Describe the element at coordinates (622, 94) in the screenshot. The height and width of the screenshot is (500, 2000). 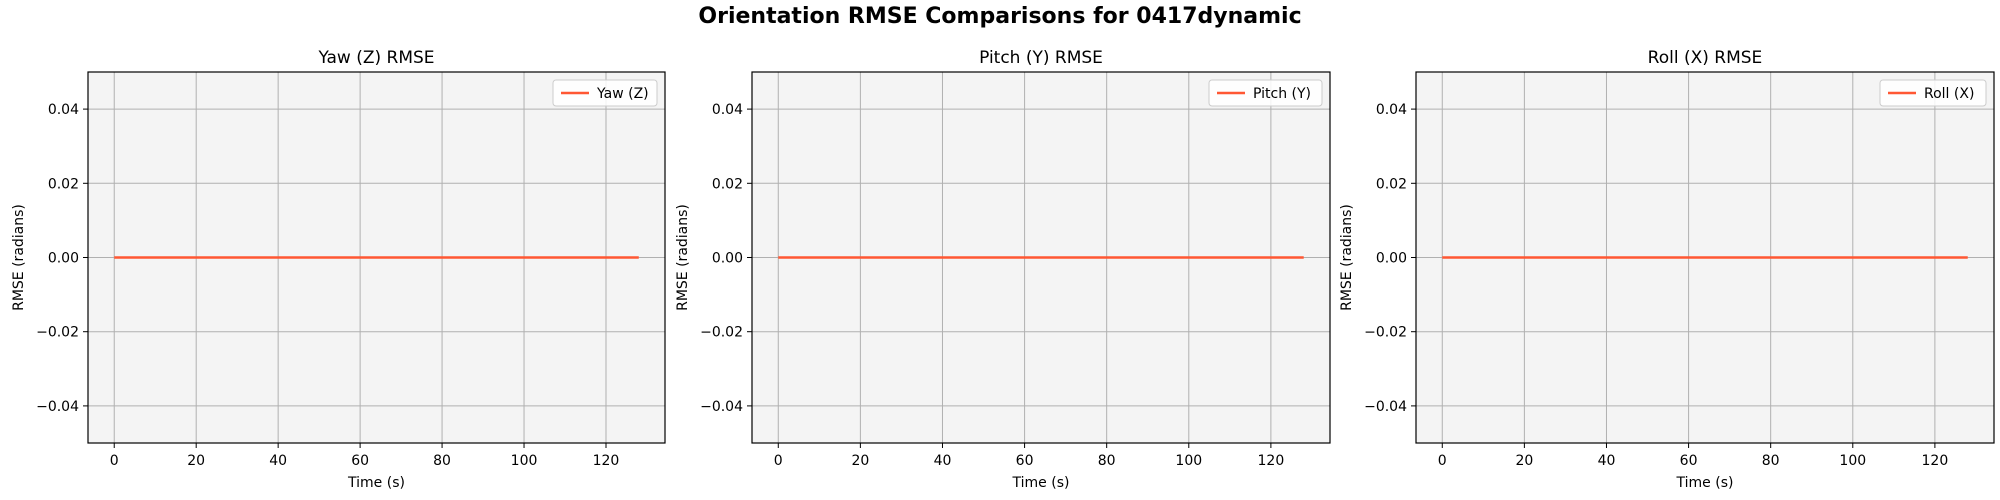
I see `legend-label: Yaw (Z)` at that location.